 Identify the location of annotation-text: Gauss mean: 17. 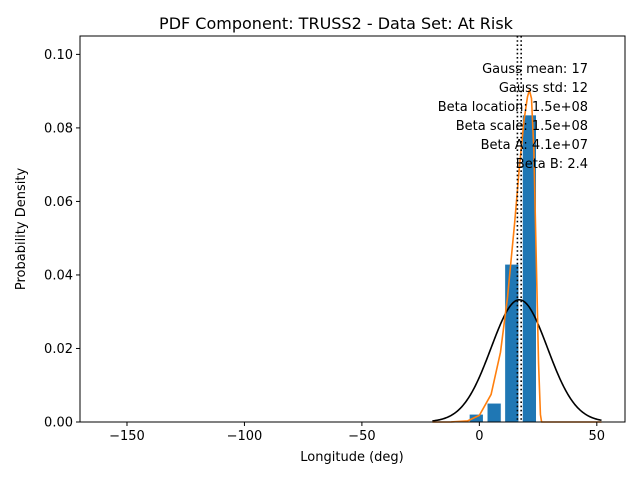
(535, 69).